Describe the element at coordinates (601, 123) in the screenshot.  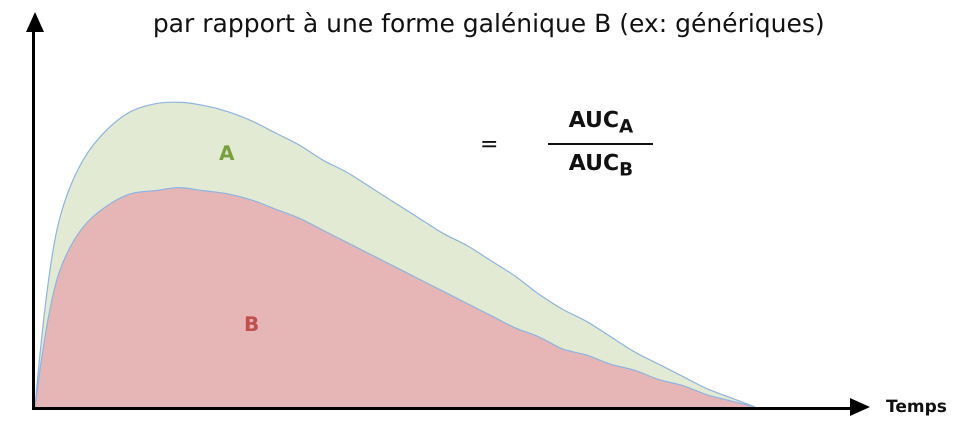
I see `annotation: AUC$_{A}$` at that location.